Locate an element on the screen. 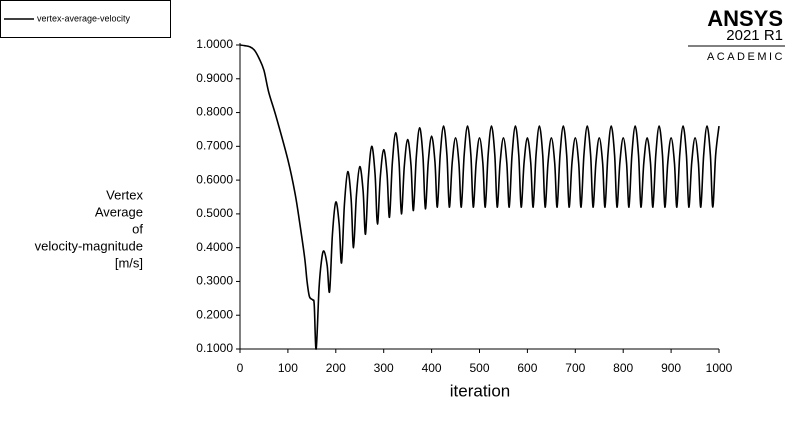 The image size is (800, 436). x-tick-label: 900 is located at coordinates (671, 368).